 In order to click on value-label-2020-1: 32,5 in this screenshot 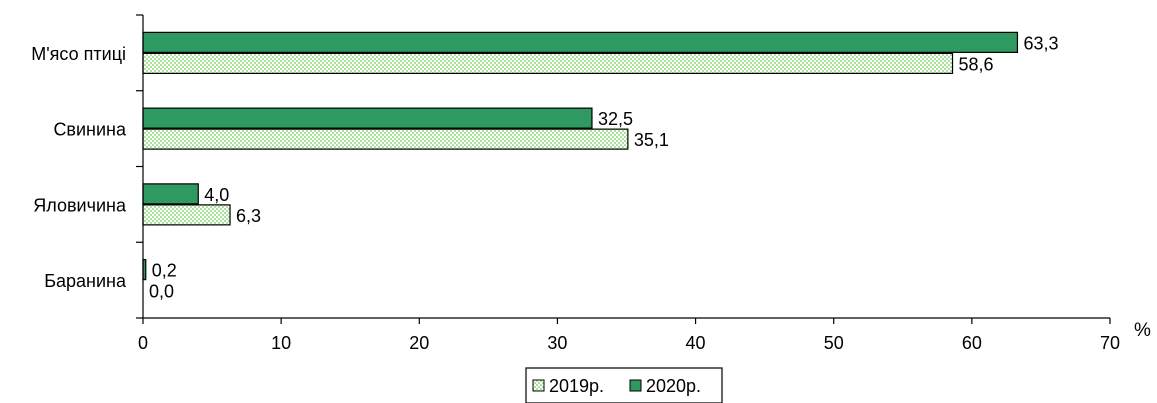, I will do `click(615, 119)`.